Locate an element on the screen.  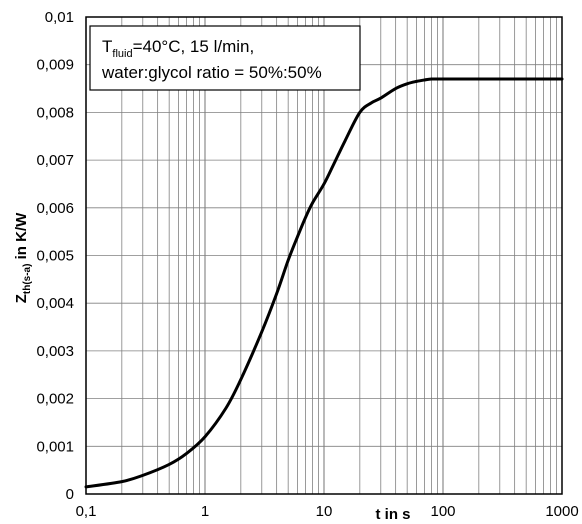
y-tick-label: 0,009 is located at coordinates (55, 65).